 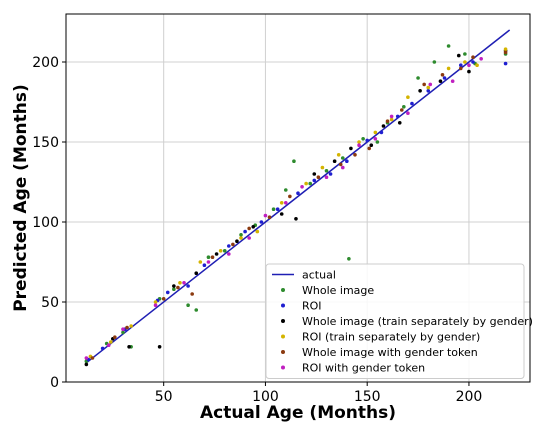 What do you see at coordinates (312, 306) in the screenshot?
I see `legend-label: ROI` at bounding box center [312, 306].